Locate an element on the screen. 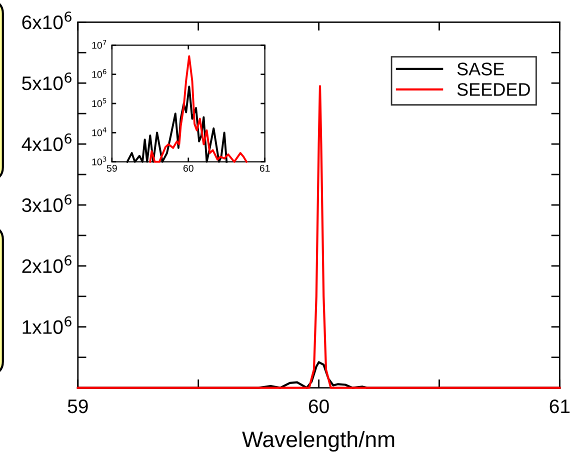 The width and height of the screenshot is (577, 452). legend-label: SEEDED is located at coordinates (493, 89).